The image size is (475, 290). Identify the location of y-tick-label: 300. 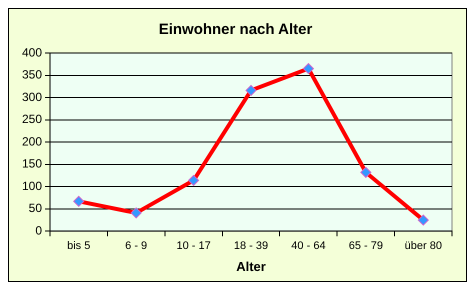
(32, 97).